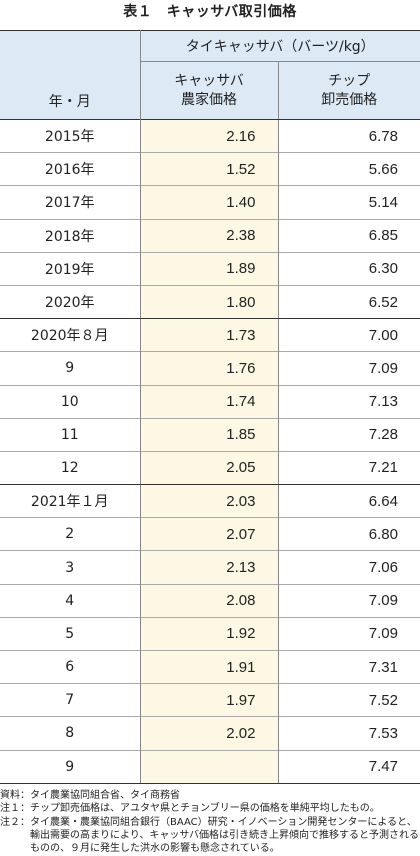  I want to click on row-label: 2020年８月, so click(70, 335).